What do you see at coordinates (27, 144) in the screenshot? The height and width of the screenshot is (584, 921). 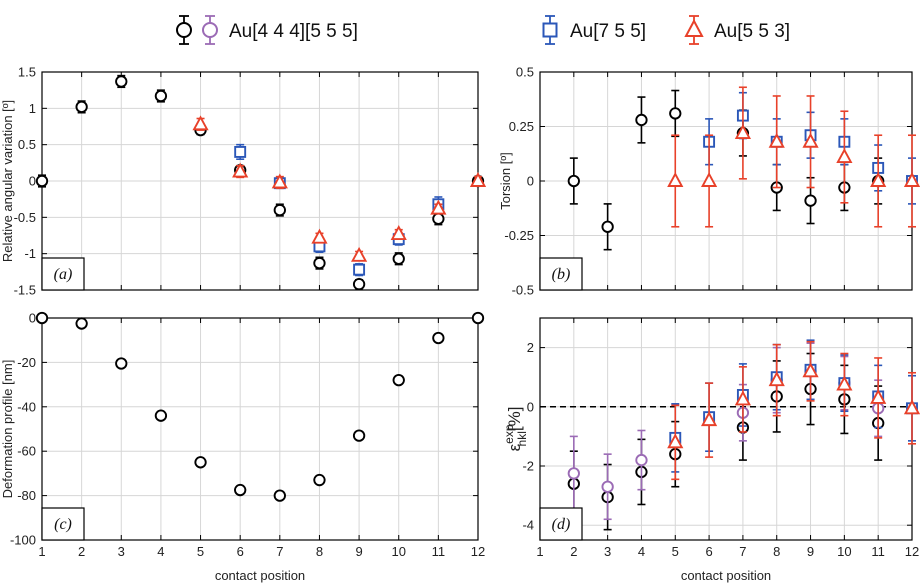 I see `y-tick-label: 0.5` at bounding box center [27, 144].